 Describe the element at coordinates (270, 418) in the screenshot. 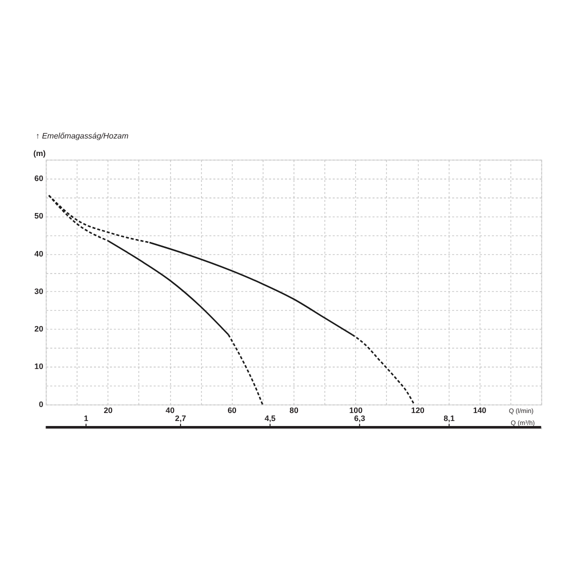

I see `x2-tick-label: 4,5` at that location.